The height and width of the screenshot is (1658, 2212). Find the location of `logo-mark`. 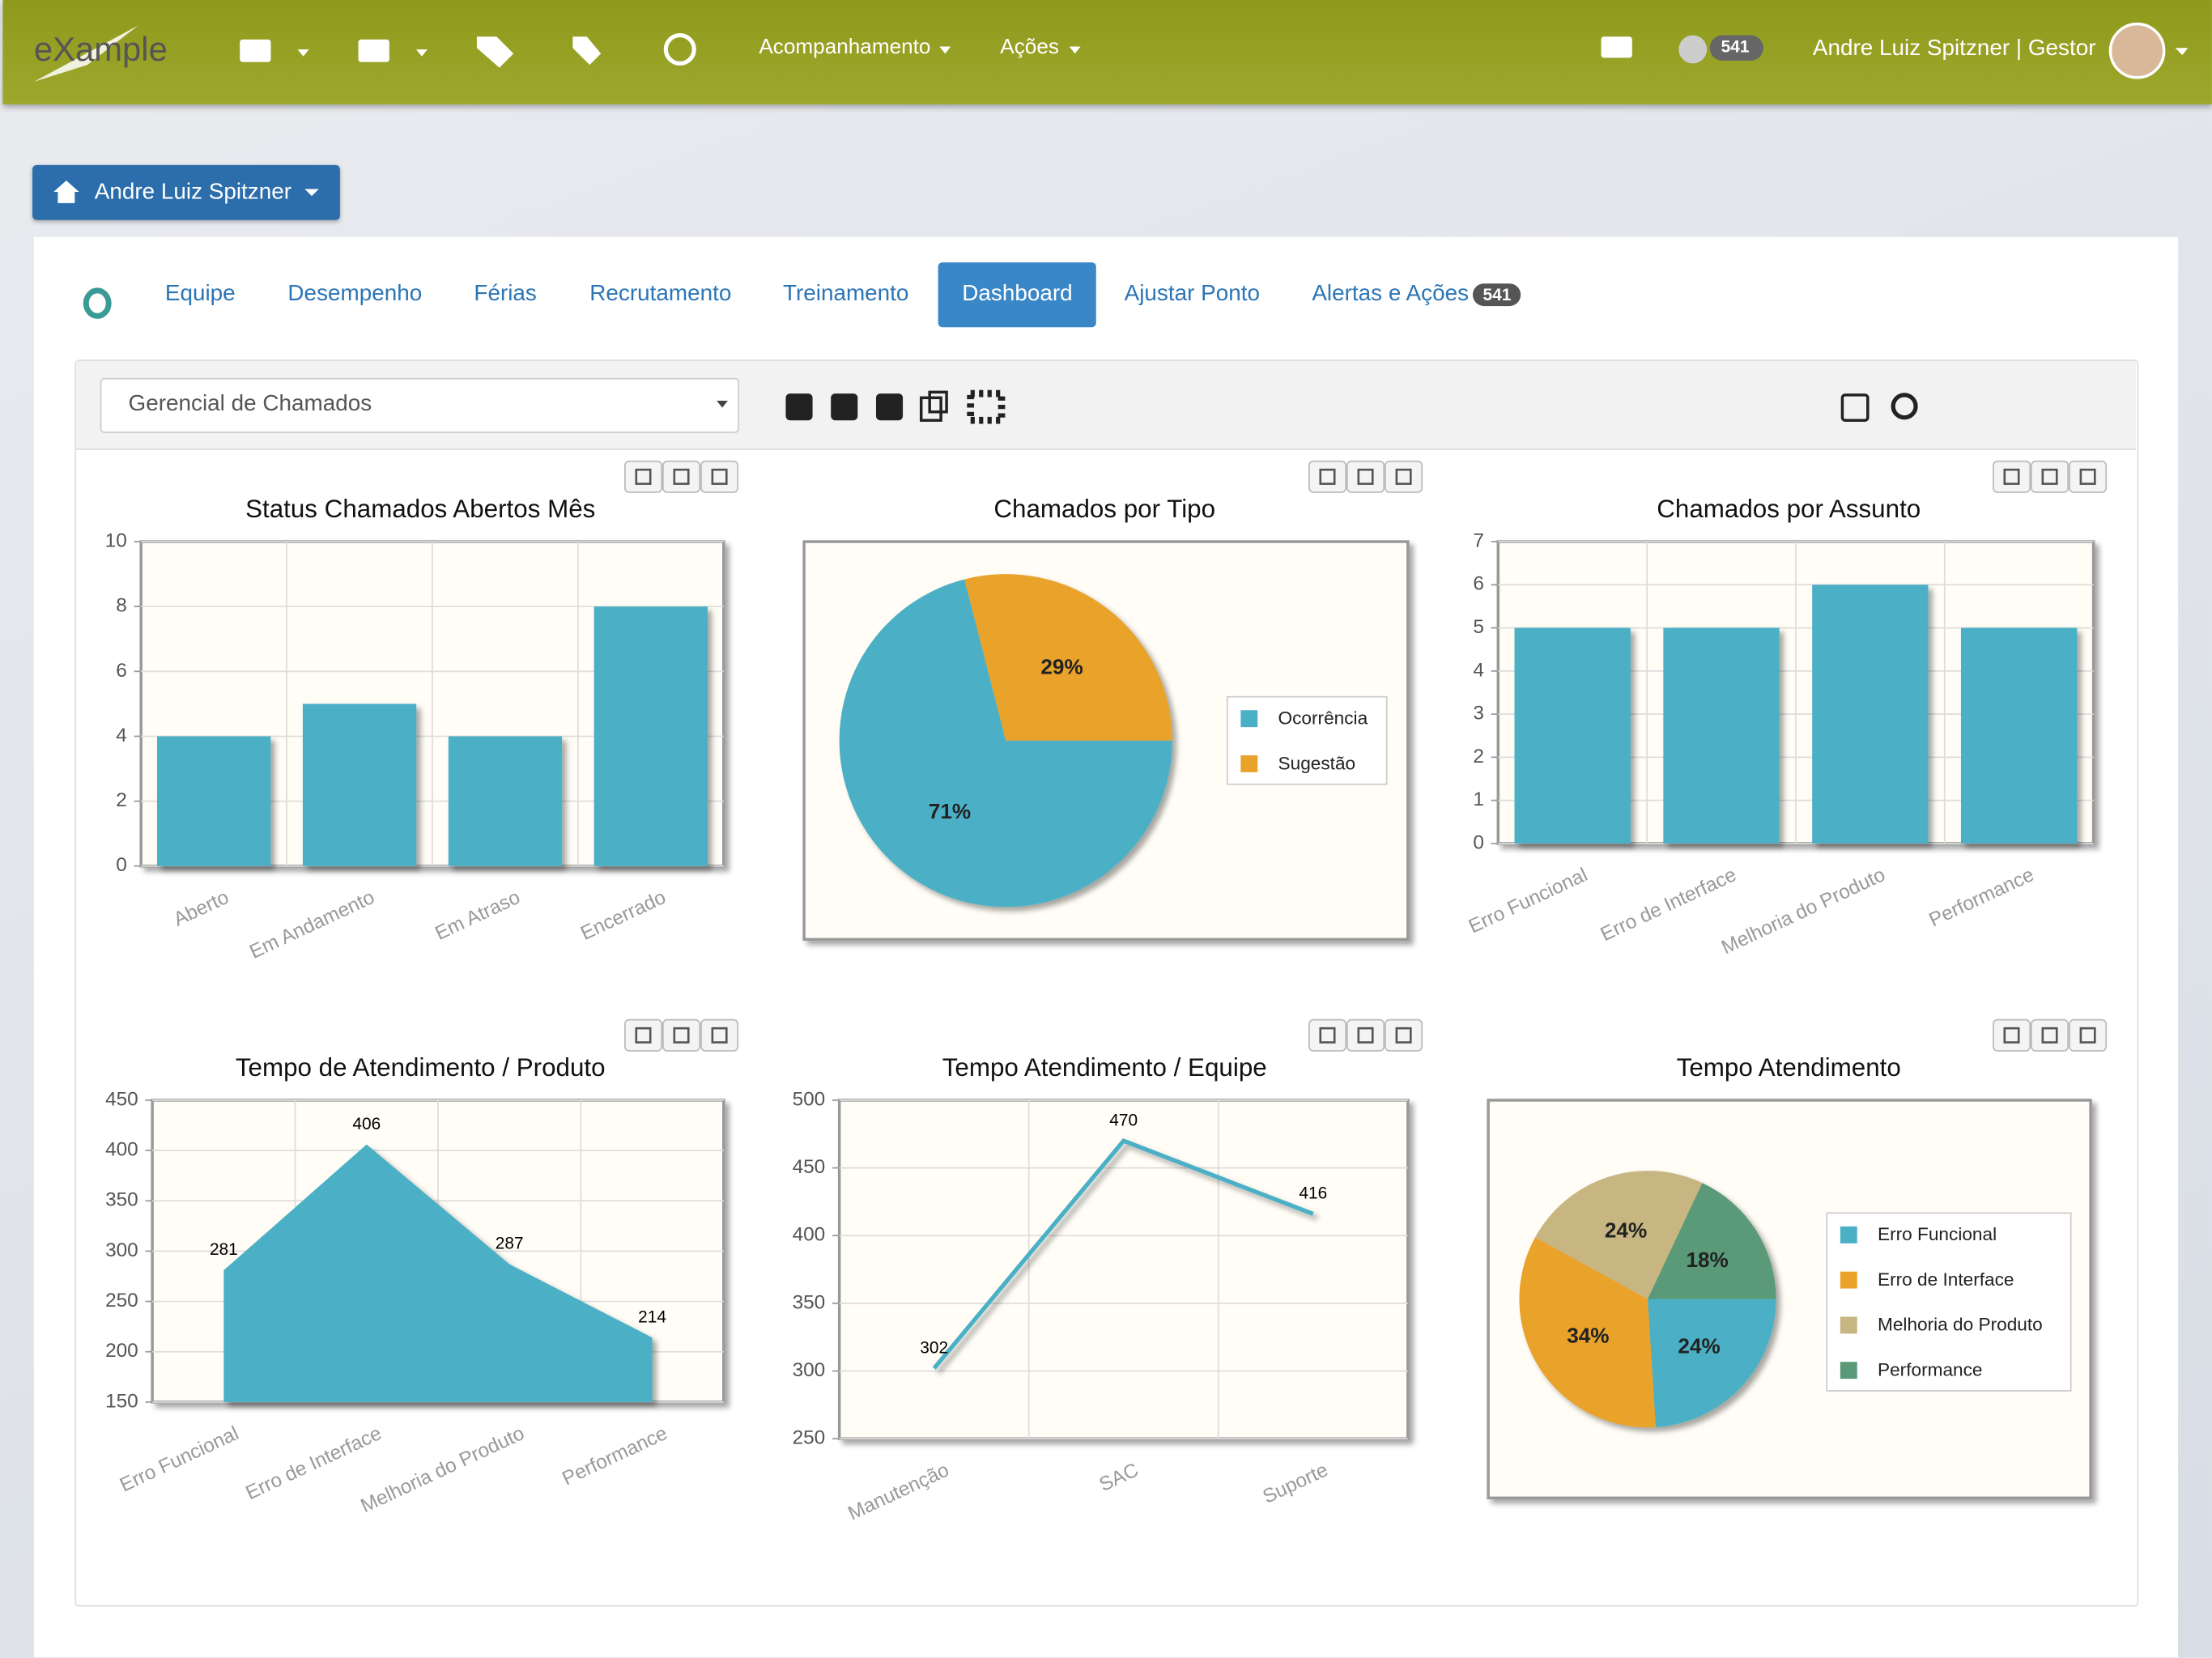

logo-mark is located at coordinates (98, 303).